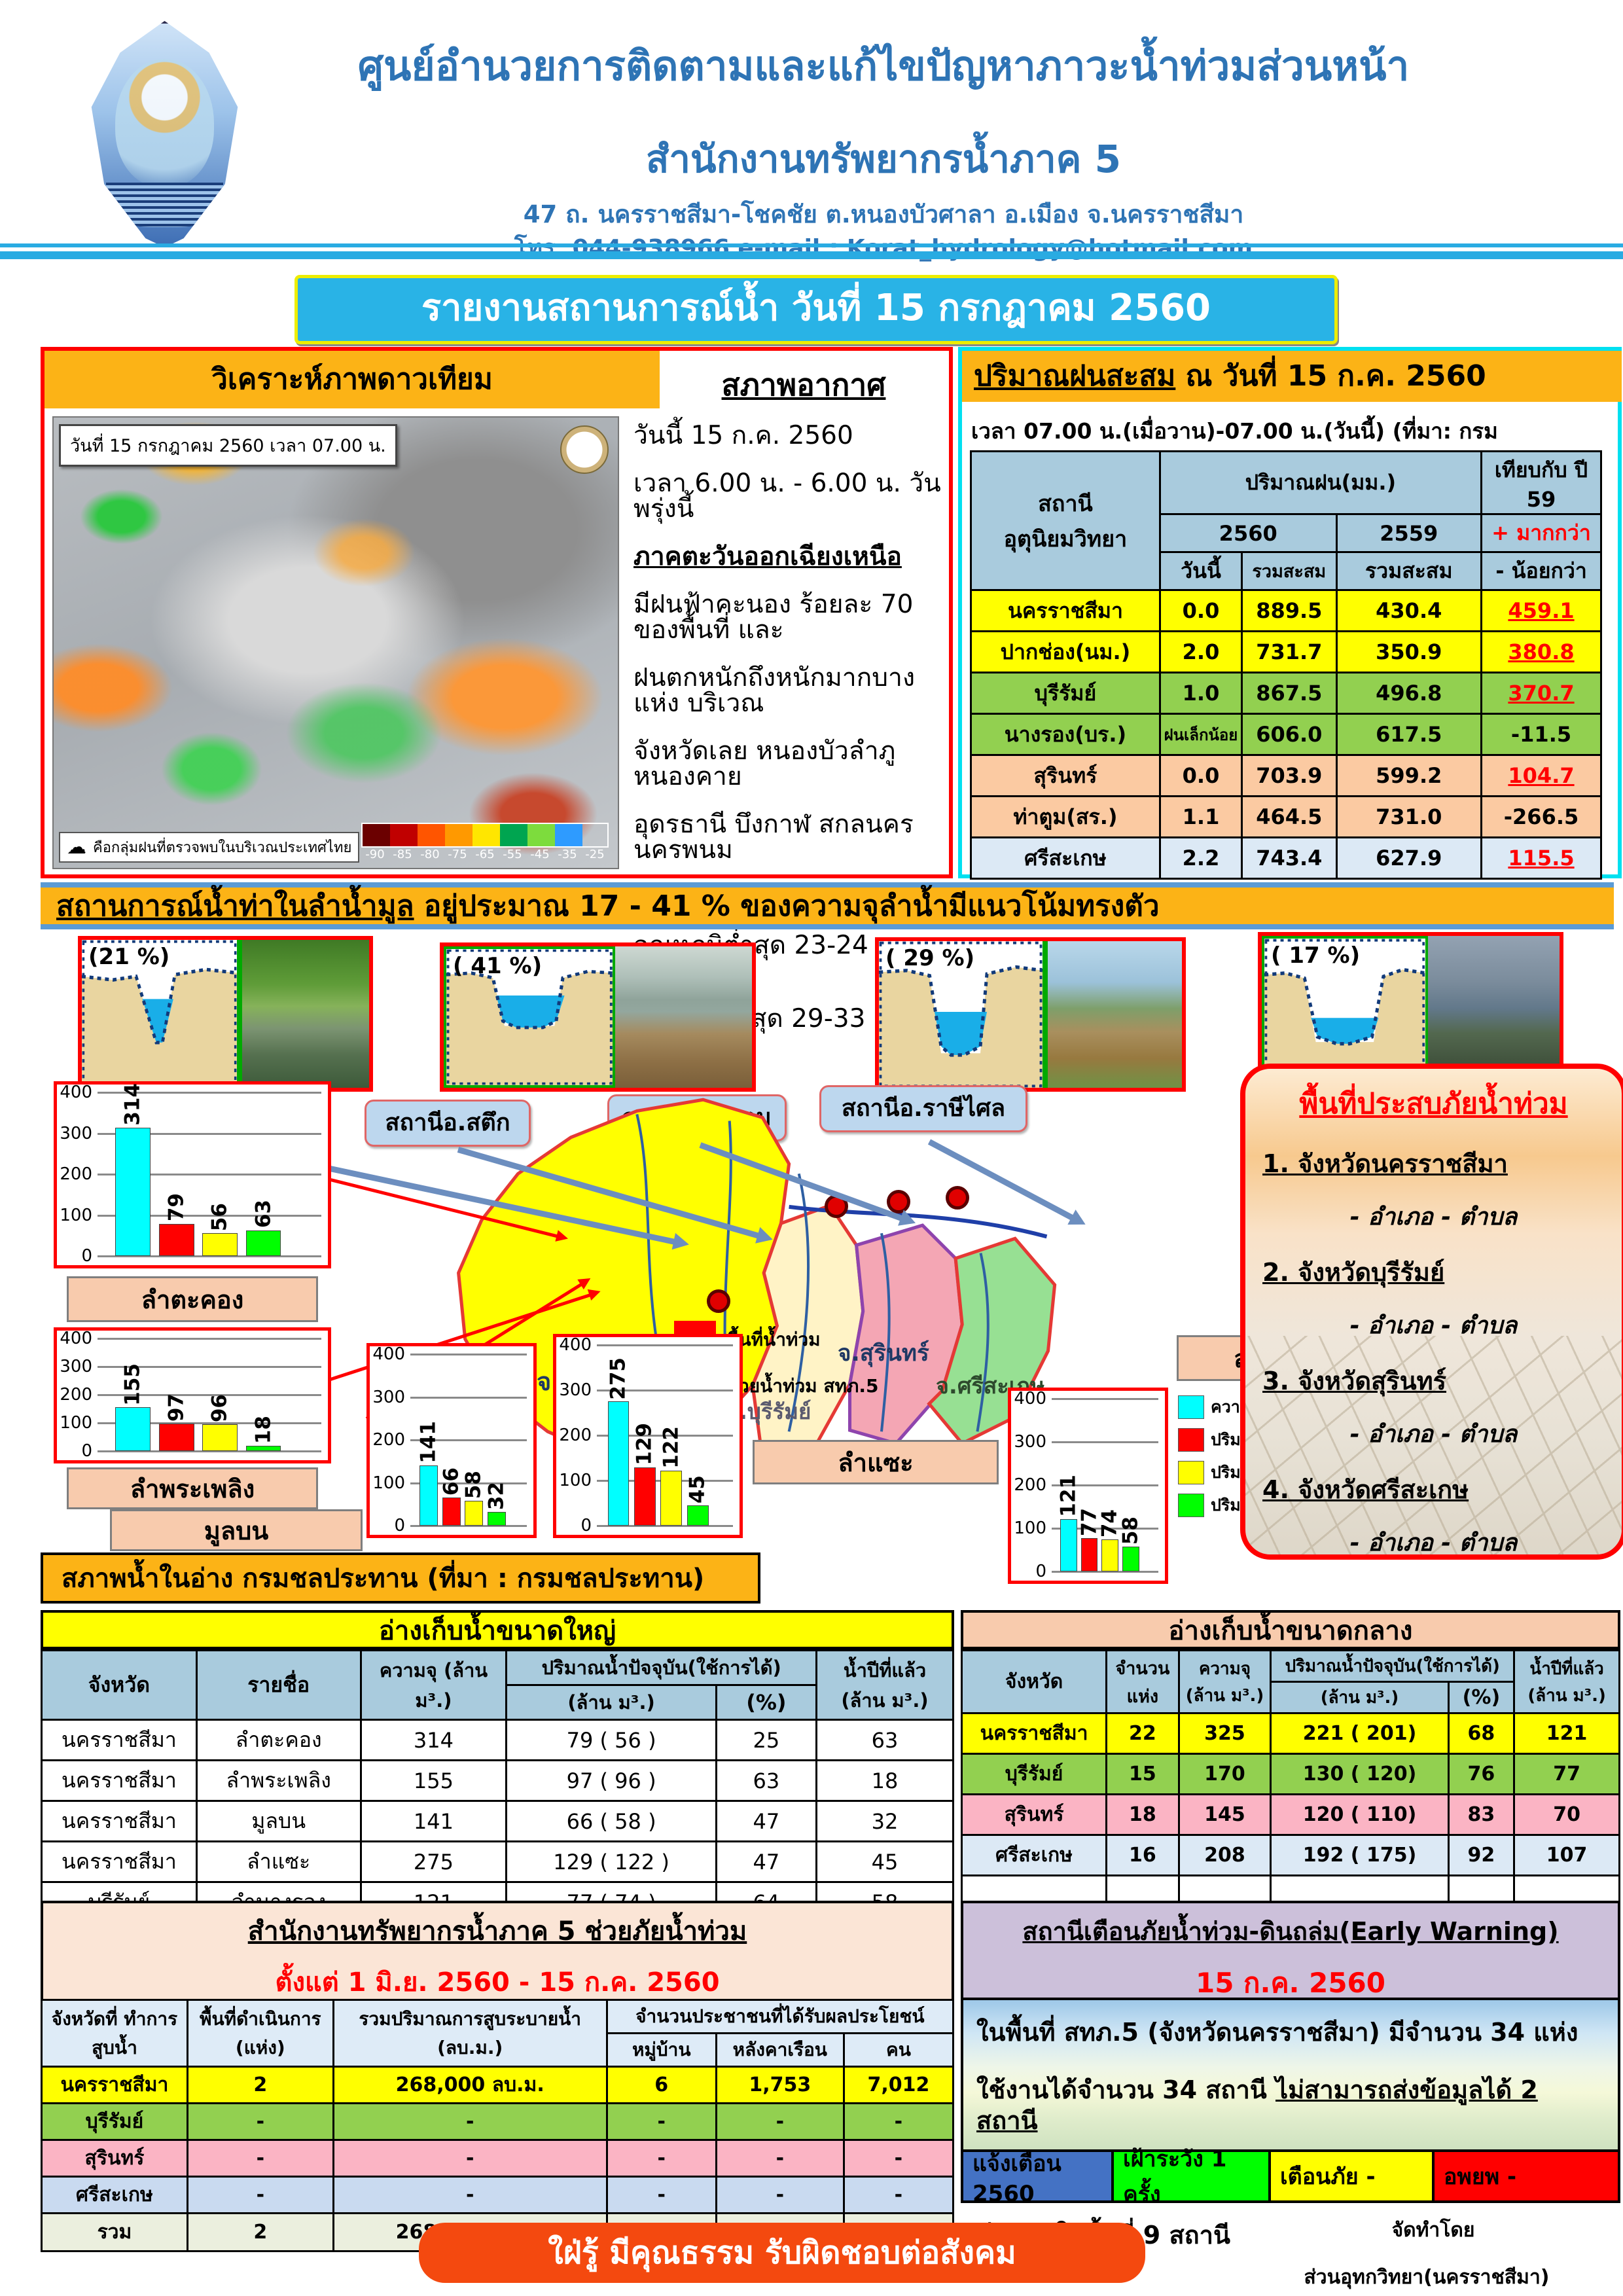  Describe the element at coordinates (260, 2085) in the screenshot. I see `cell: 2` at that location.